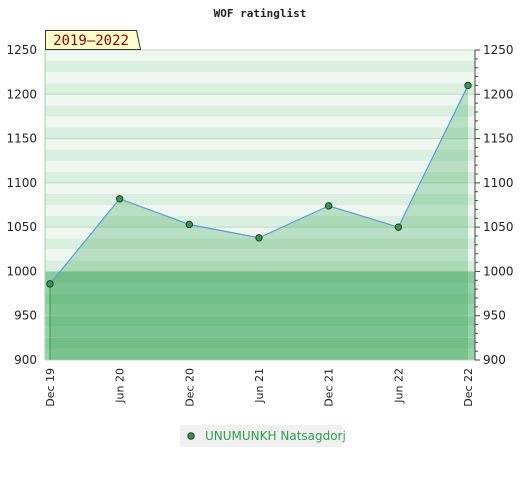 The image size is (520, 480). Describe the element at coordinates (498, 139) in the screenshot. I see `y-tick-label-right: 1150` at that location.